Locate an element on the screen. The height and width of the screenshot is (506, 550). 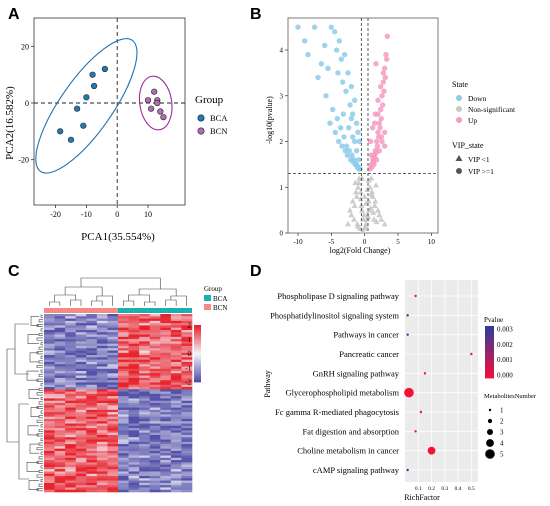
heatmap-scale-tick-label: -1 is located at coordinates (188, 368).